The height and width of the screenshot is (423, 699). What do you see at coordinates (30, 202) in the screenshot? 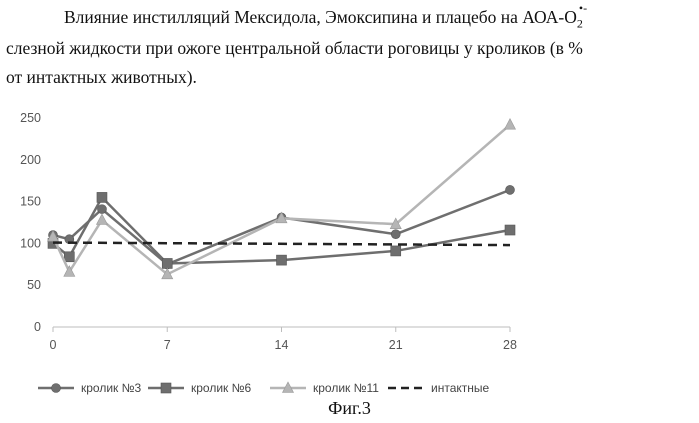
I see `y-tick-label-150: 150` at bounding box center [30, 202].